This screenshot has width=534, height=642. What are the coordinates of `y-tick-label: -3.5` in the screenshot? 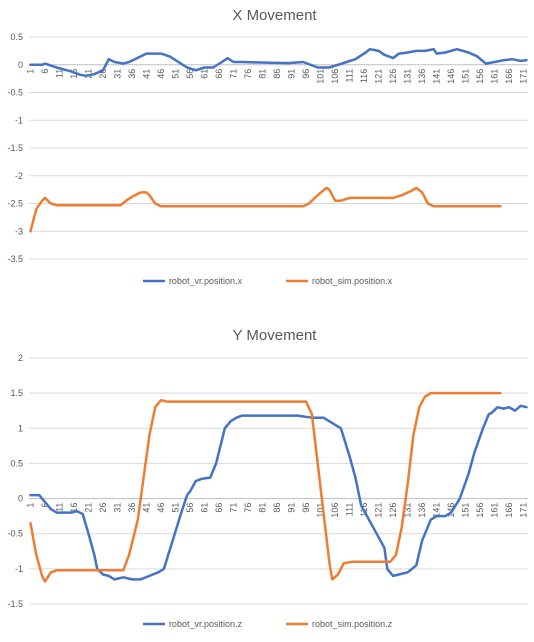 It's located at (15, 259).